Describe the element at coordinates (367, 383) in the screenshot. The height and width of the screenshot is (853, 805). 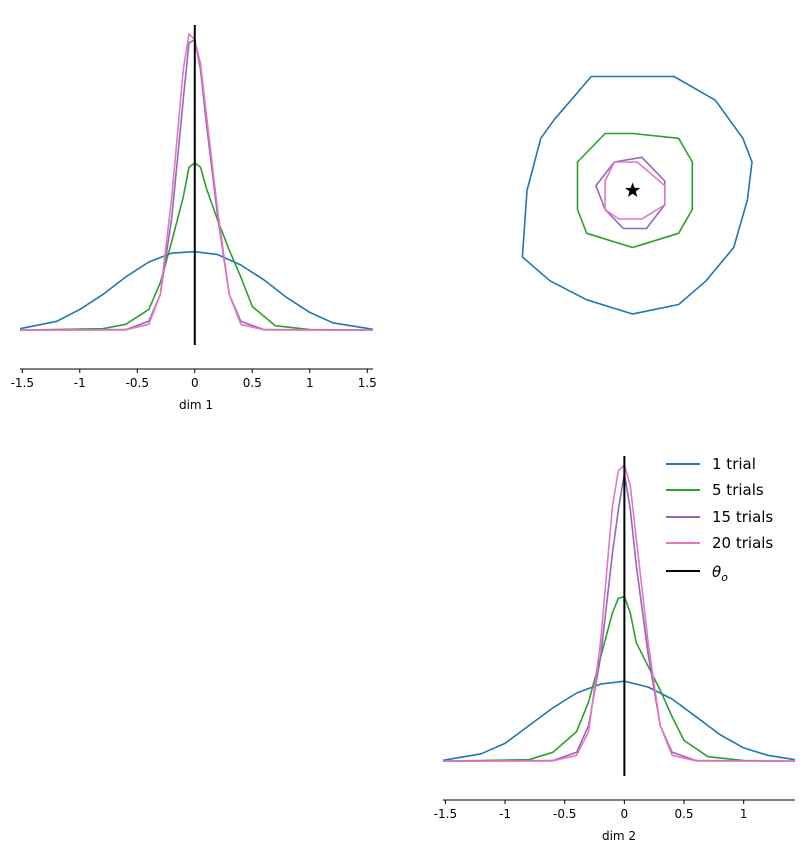
I see `dim-1-marginal-x-tick-label: 1.5` at that location.